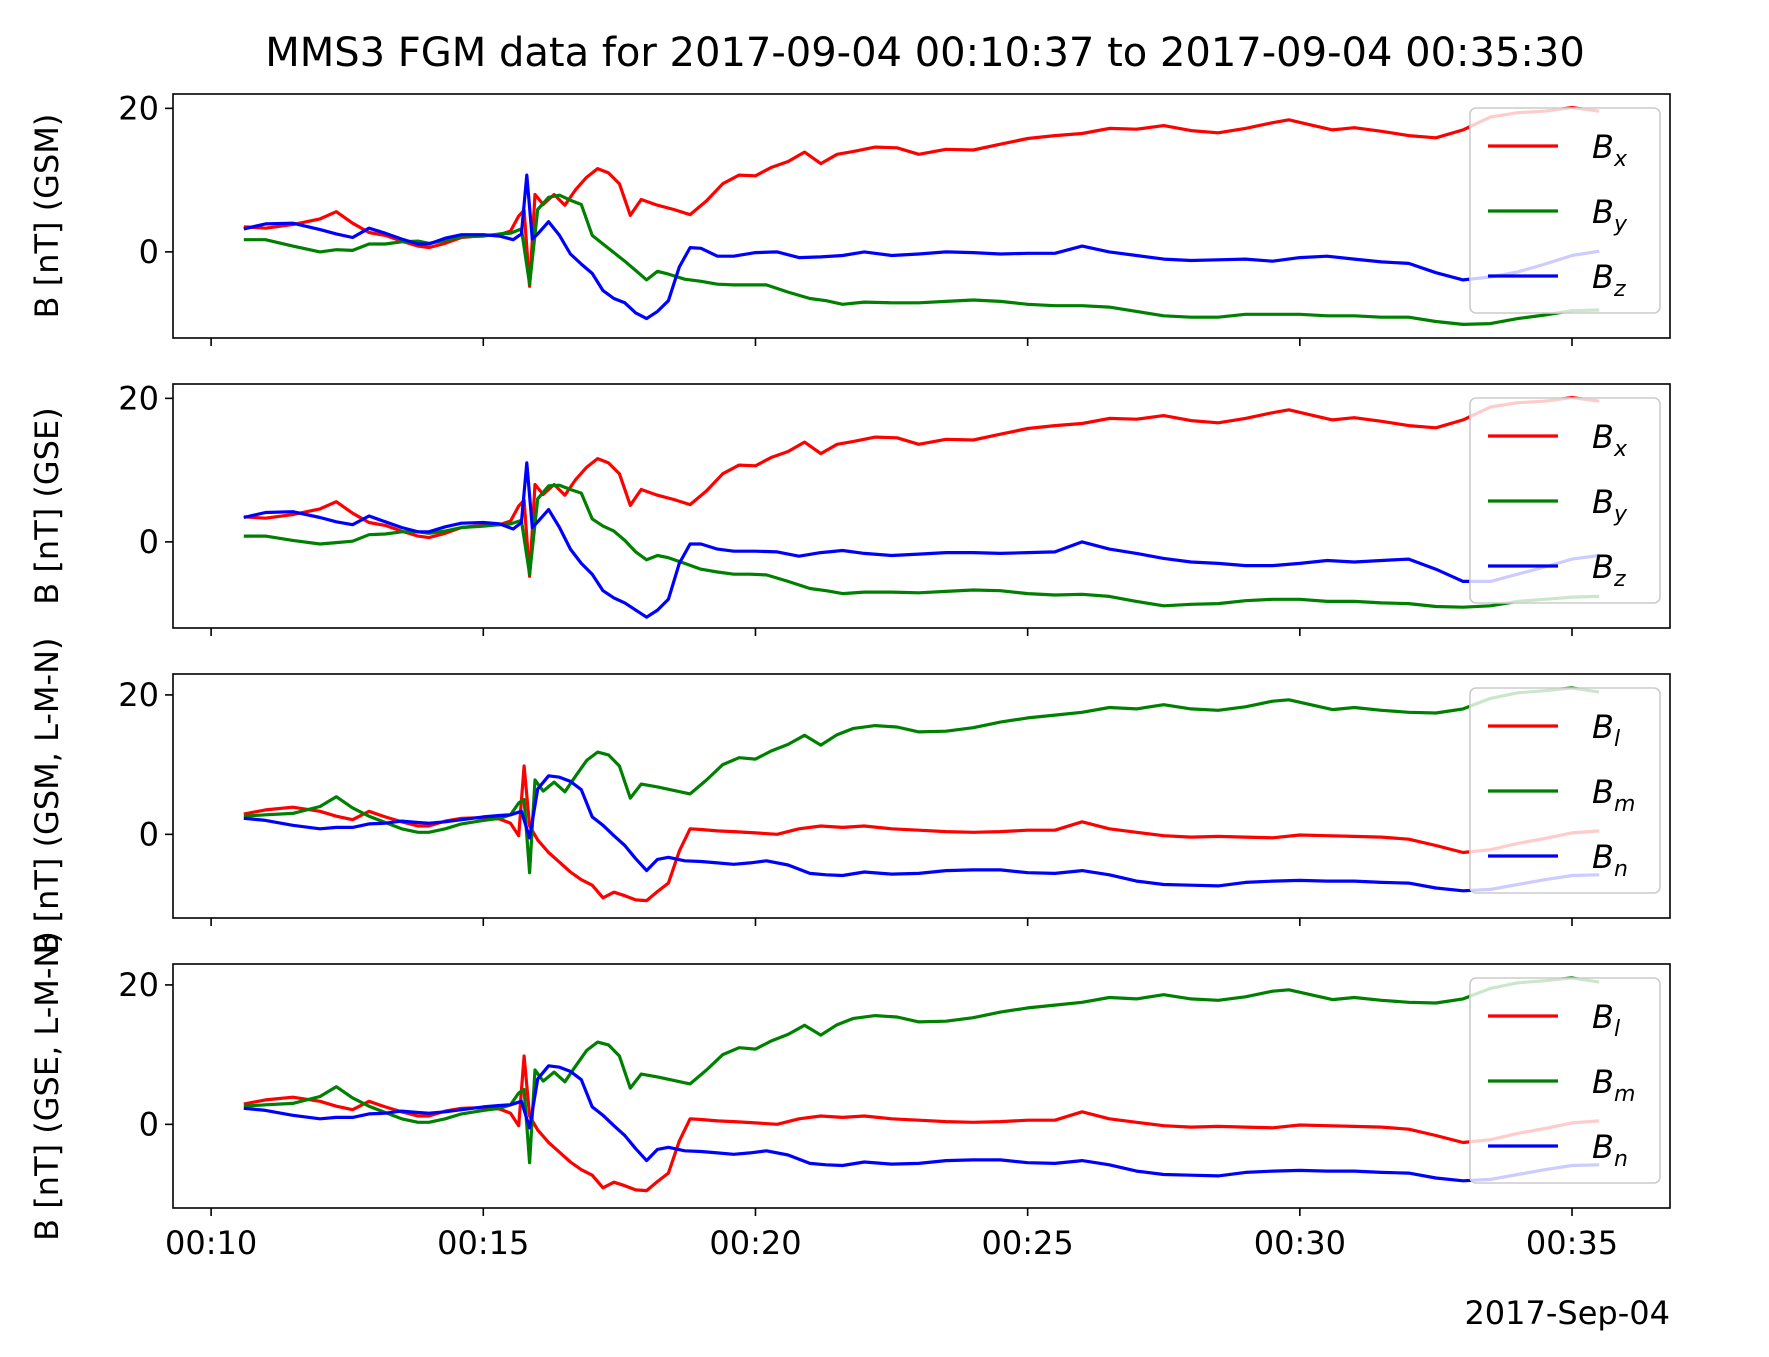  What do you see at coordinates (1609, 280) in the screenshot?
I see `legend-entry: Bz` at bounding box center [1609, 280].